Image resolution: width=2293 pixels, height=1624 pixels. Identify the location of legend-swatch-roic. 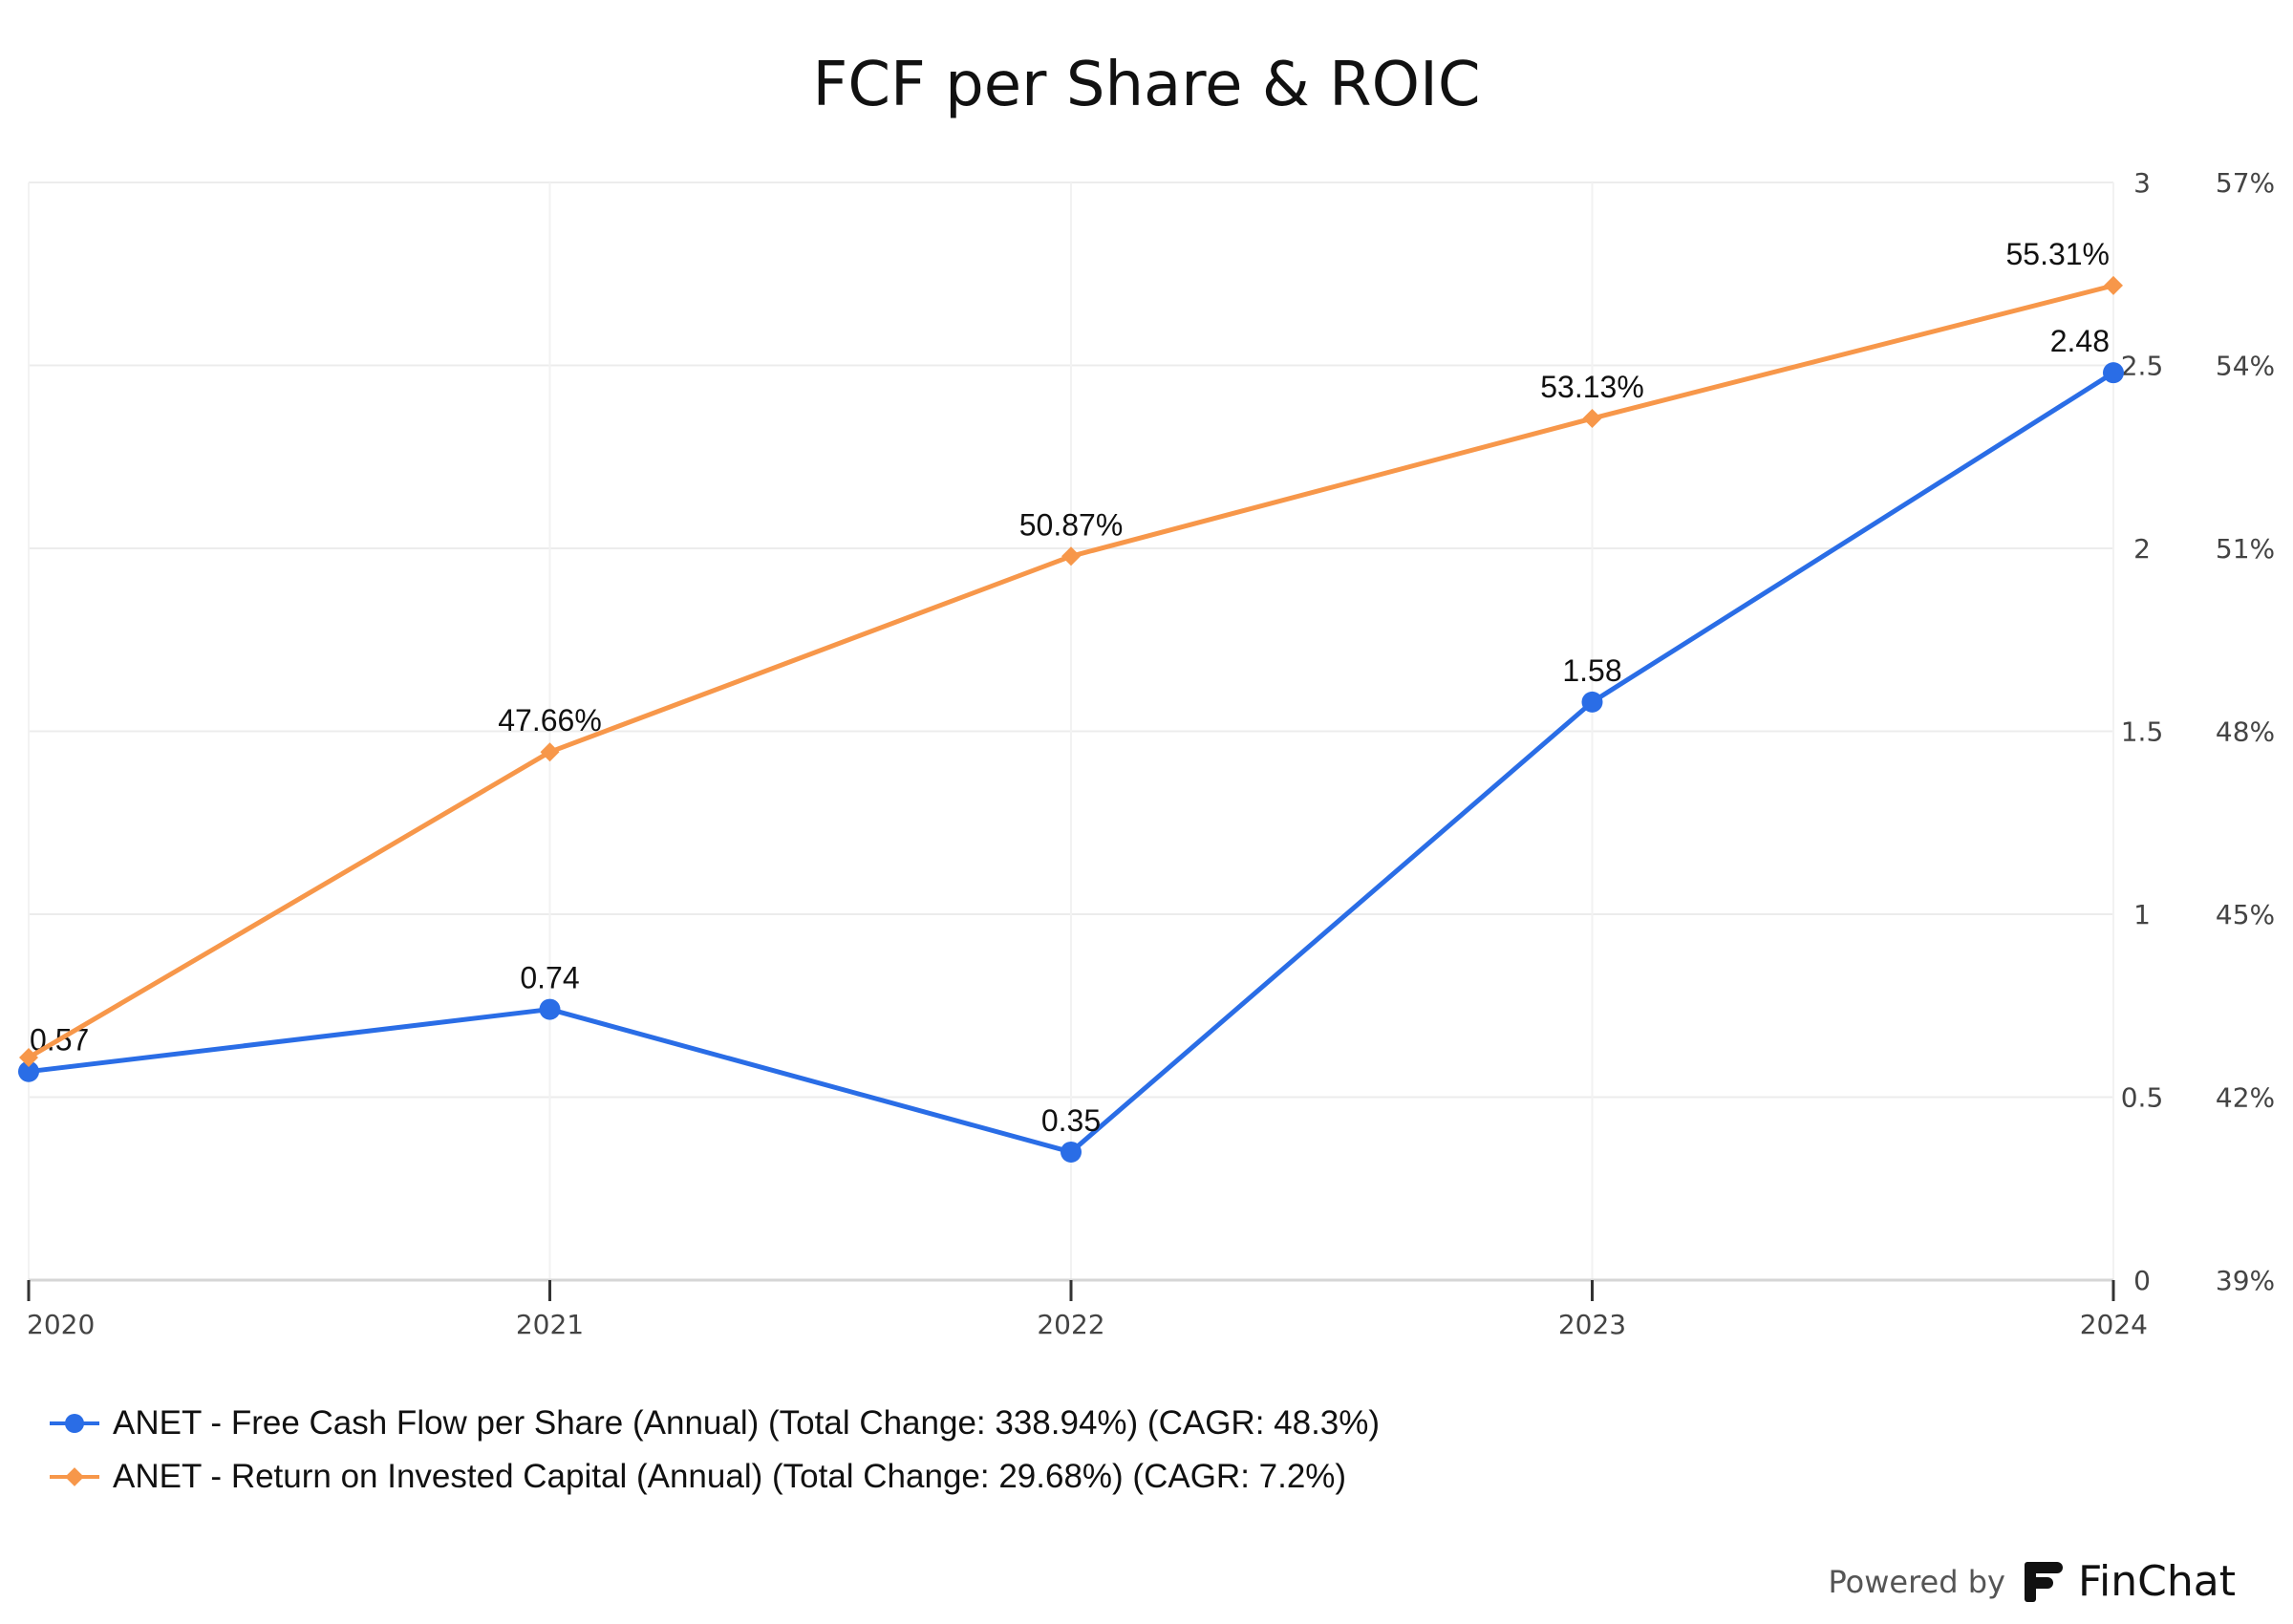
(74, 1477).